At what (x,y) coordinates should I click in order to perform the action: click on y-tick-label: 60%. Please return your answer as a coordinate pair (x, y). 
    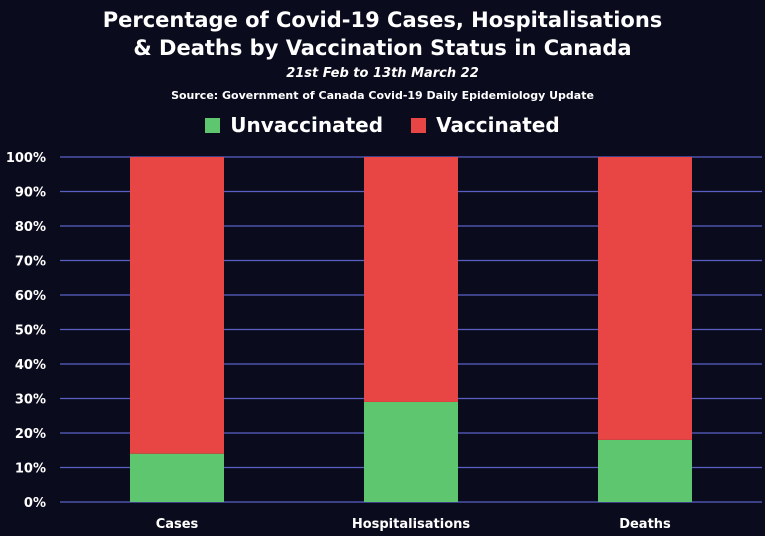
    Looking at the image, I should click on (30, 296).